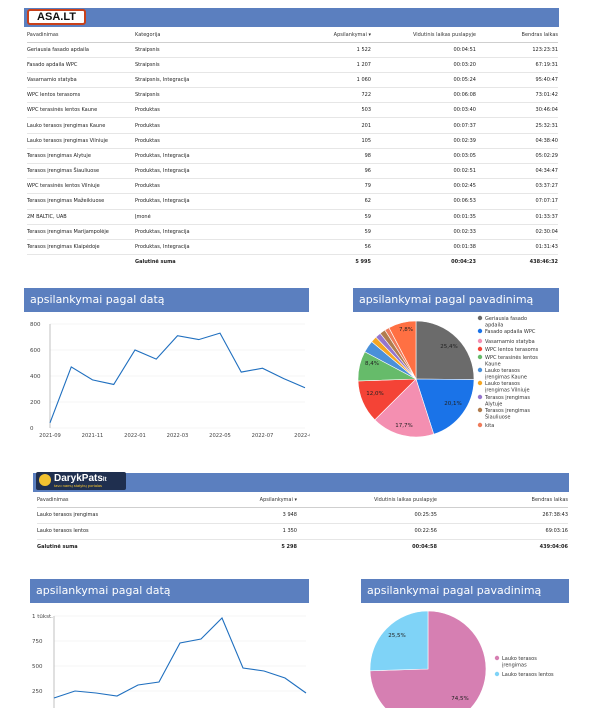 The height and width of the screenshot is (708, 589). I want to click on table-cell: 00:03:20, so click(423, 65).